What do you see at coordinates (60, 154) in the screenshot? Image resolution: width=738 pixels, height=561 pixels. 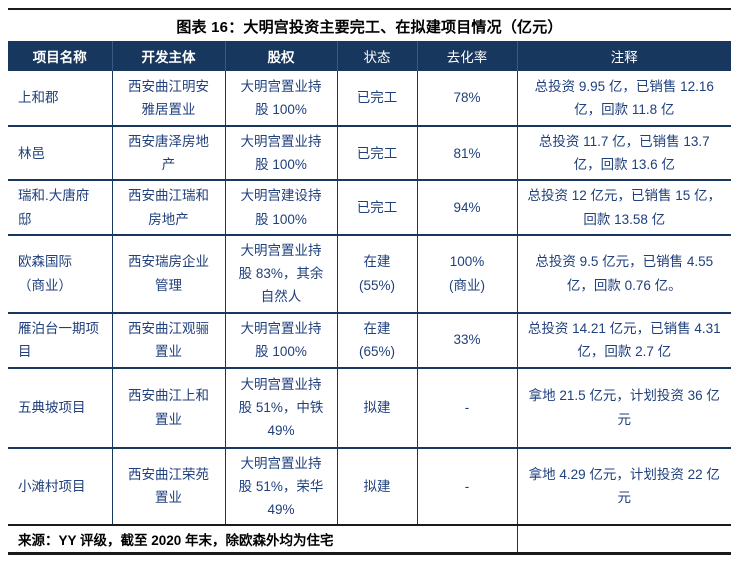 I see `project-name-cell: 林邑` at bounding box center [60, 154].